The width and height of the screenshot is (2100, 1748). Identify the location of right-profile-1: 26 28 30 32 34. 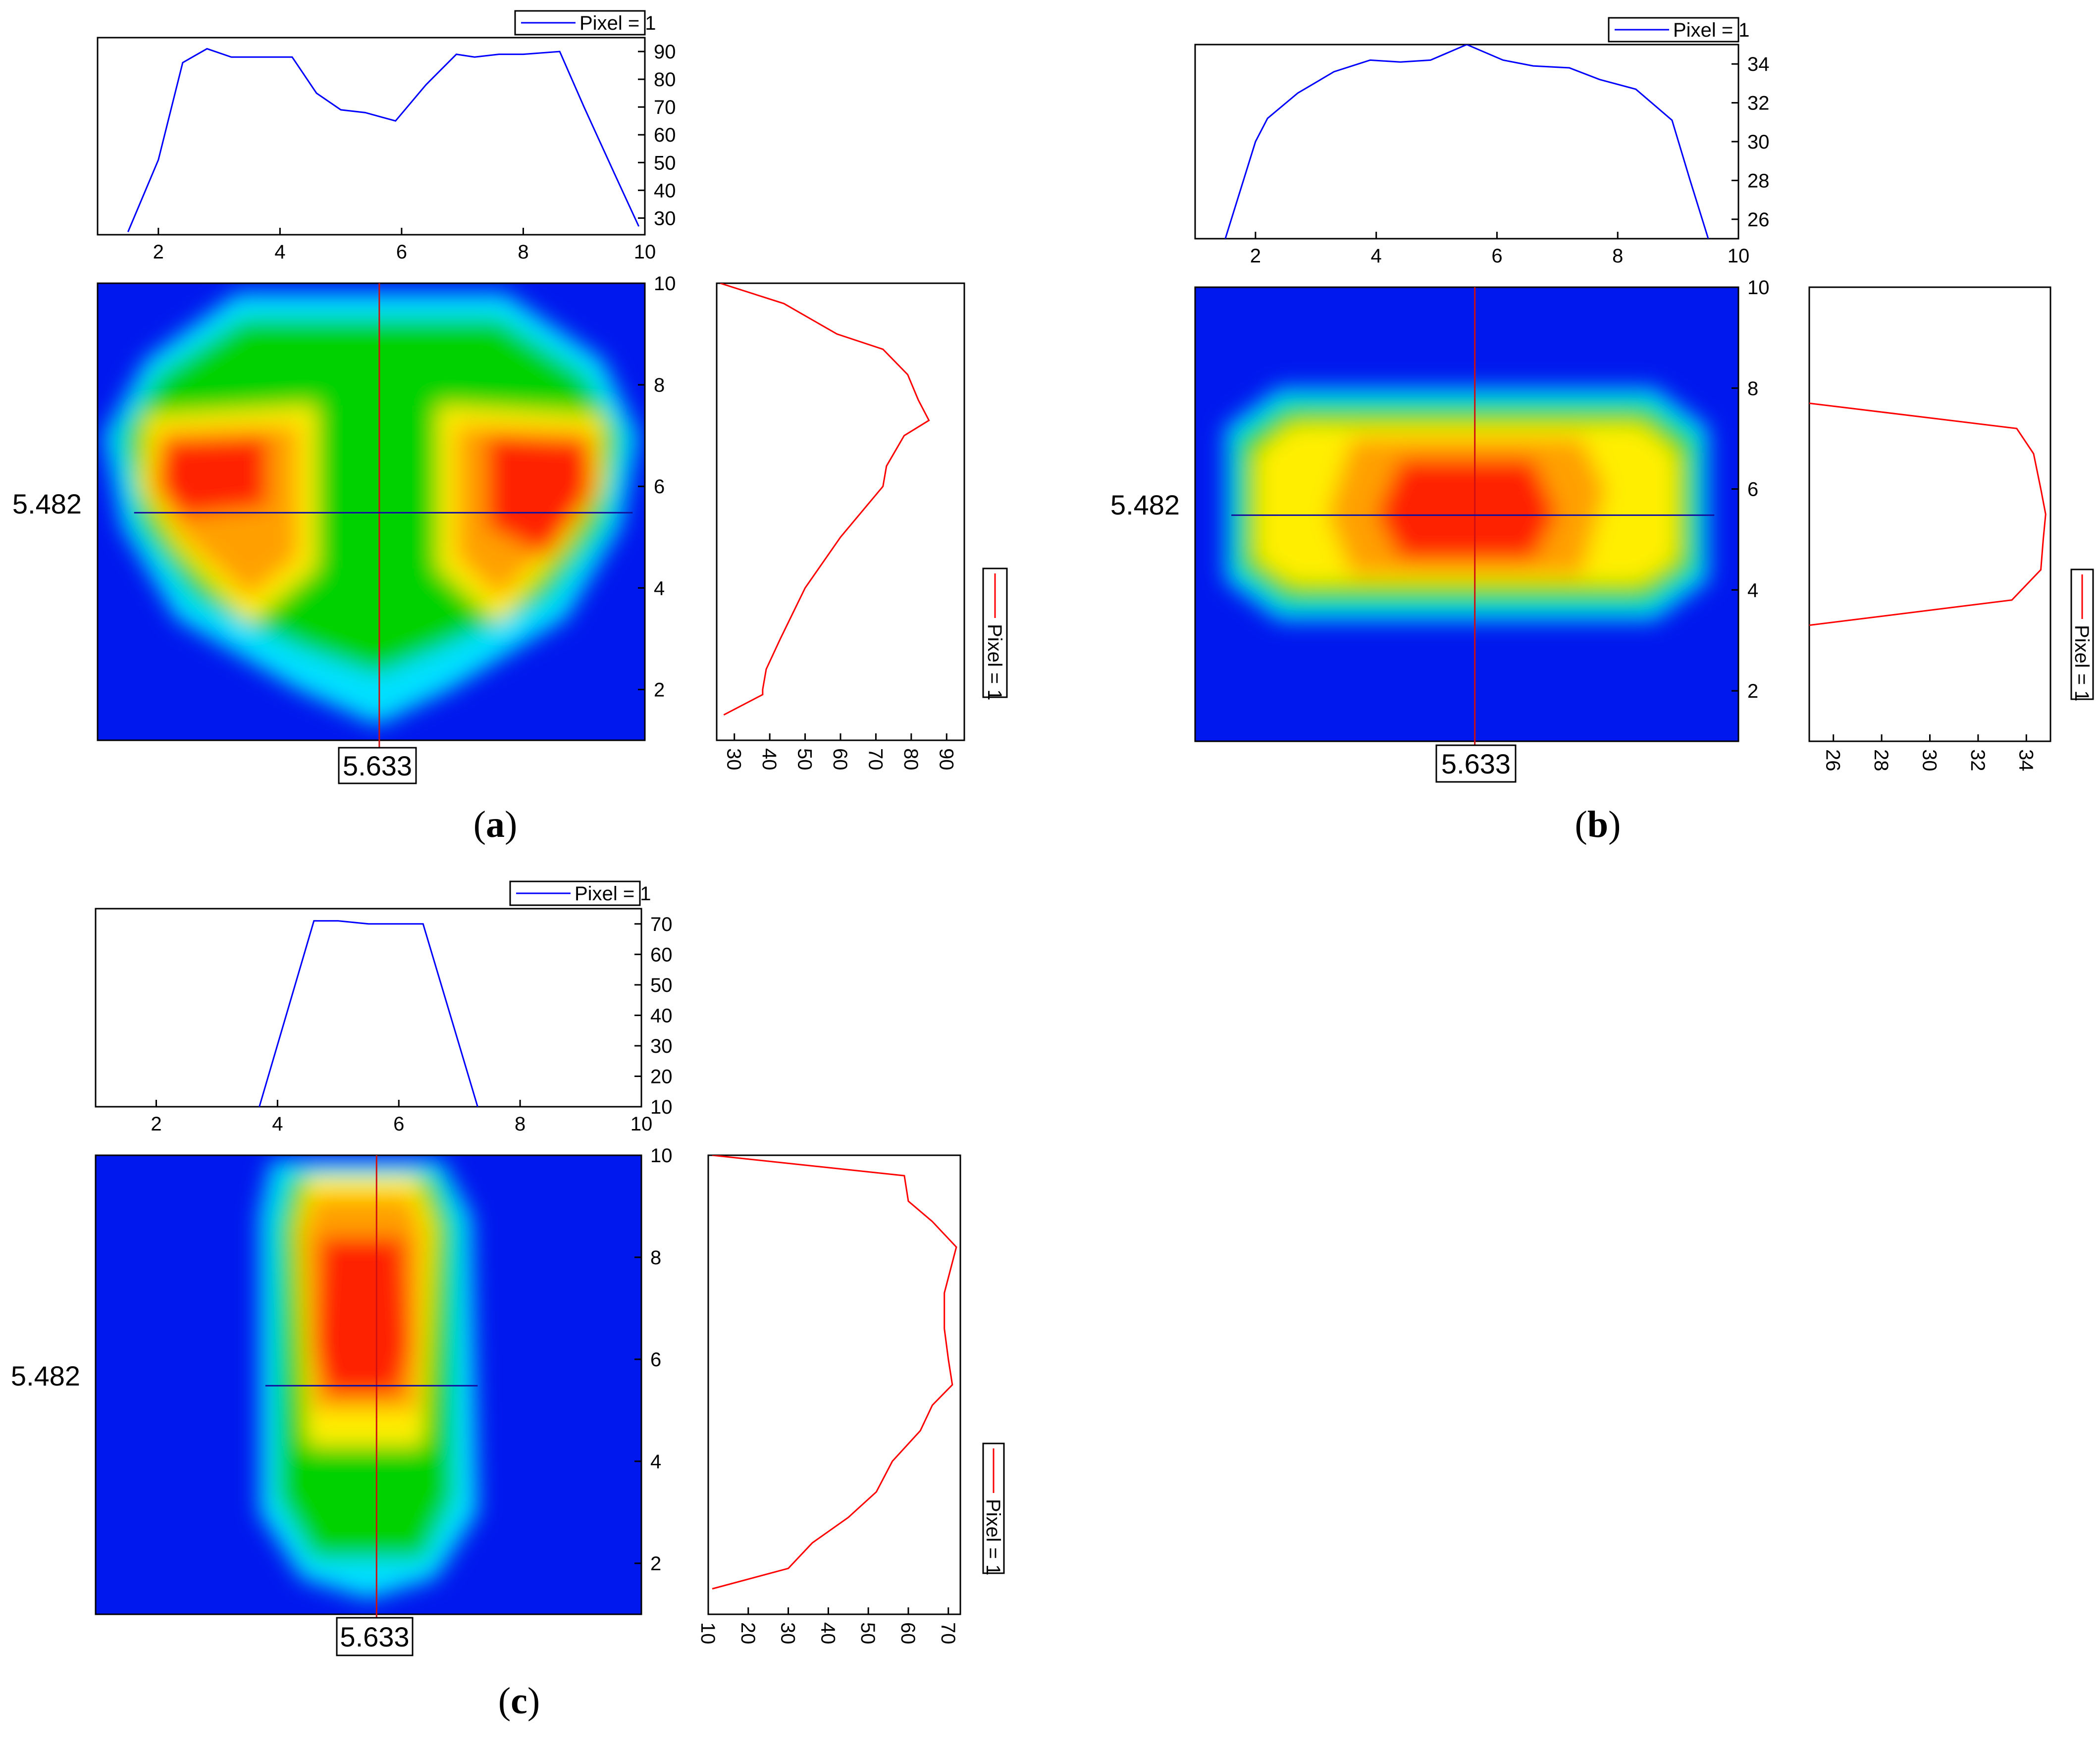
(1929, 529).